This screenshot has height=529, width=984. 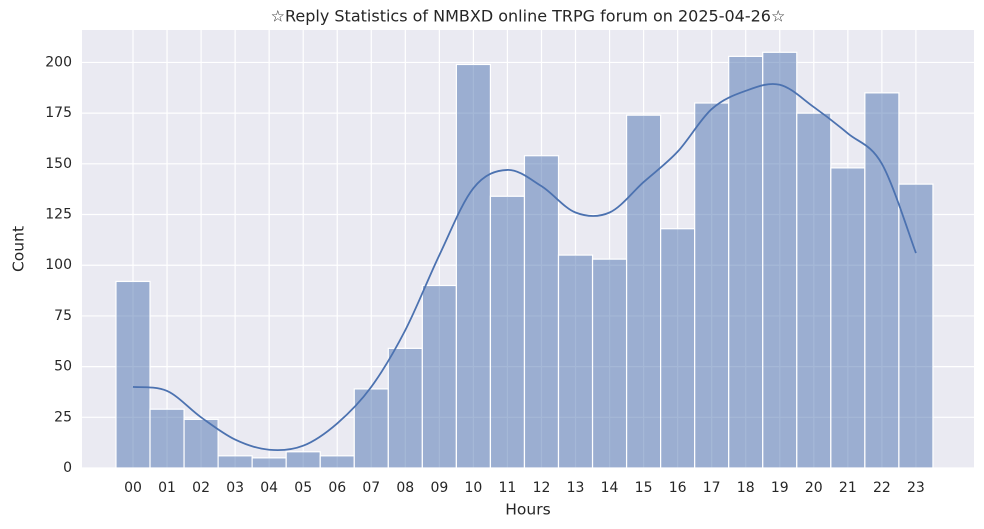 I want to click on y-tick-label: 200, so click(x=58, y=62).